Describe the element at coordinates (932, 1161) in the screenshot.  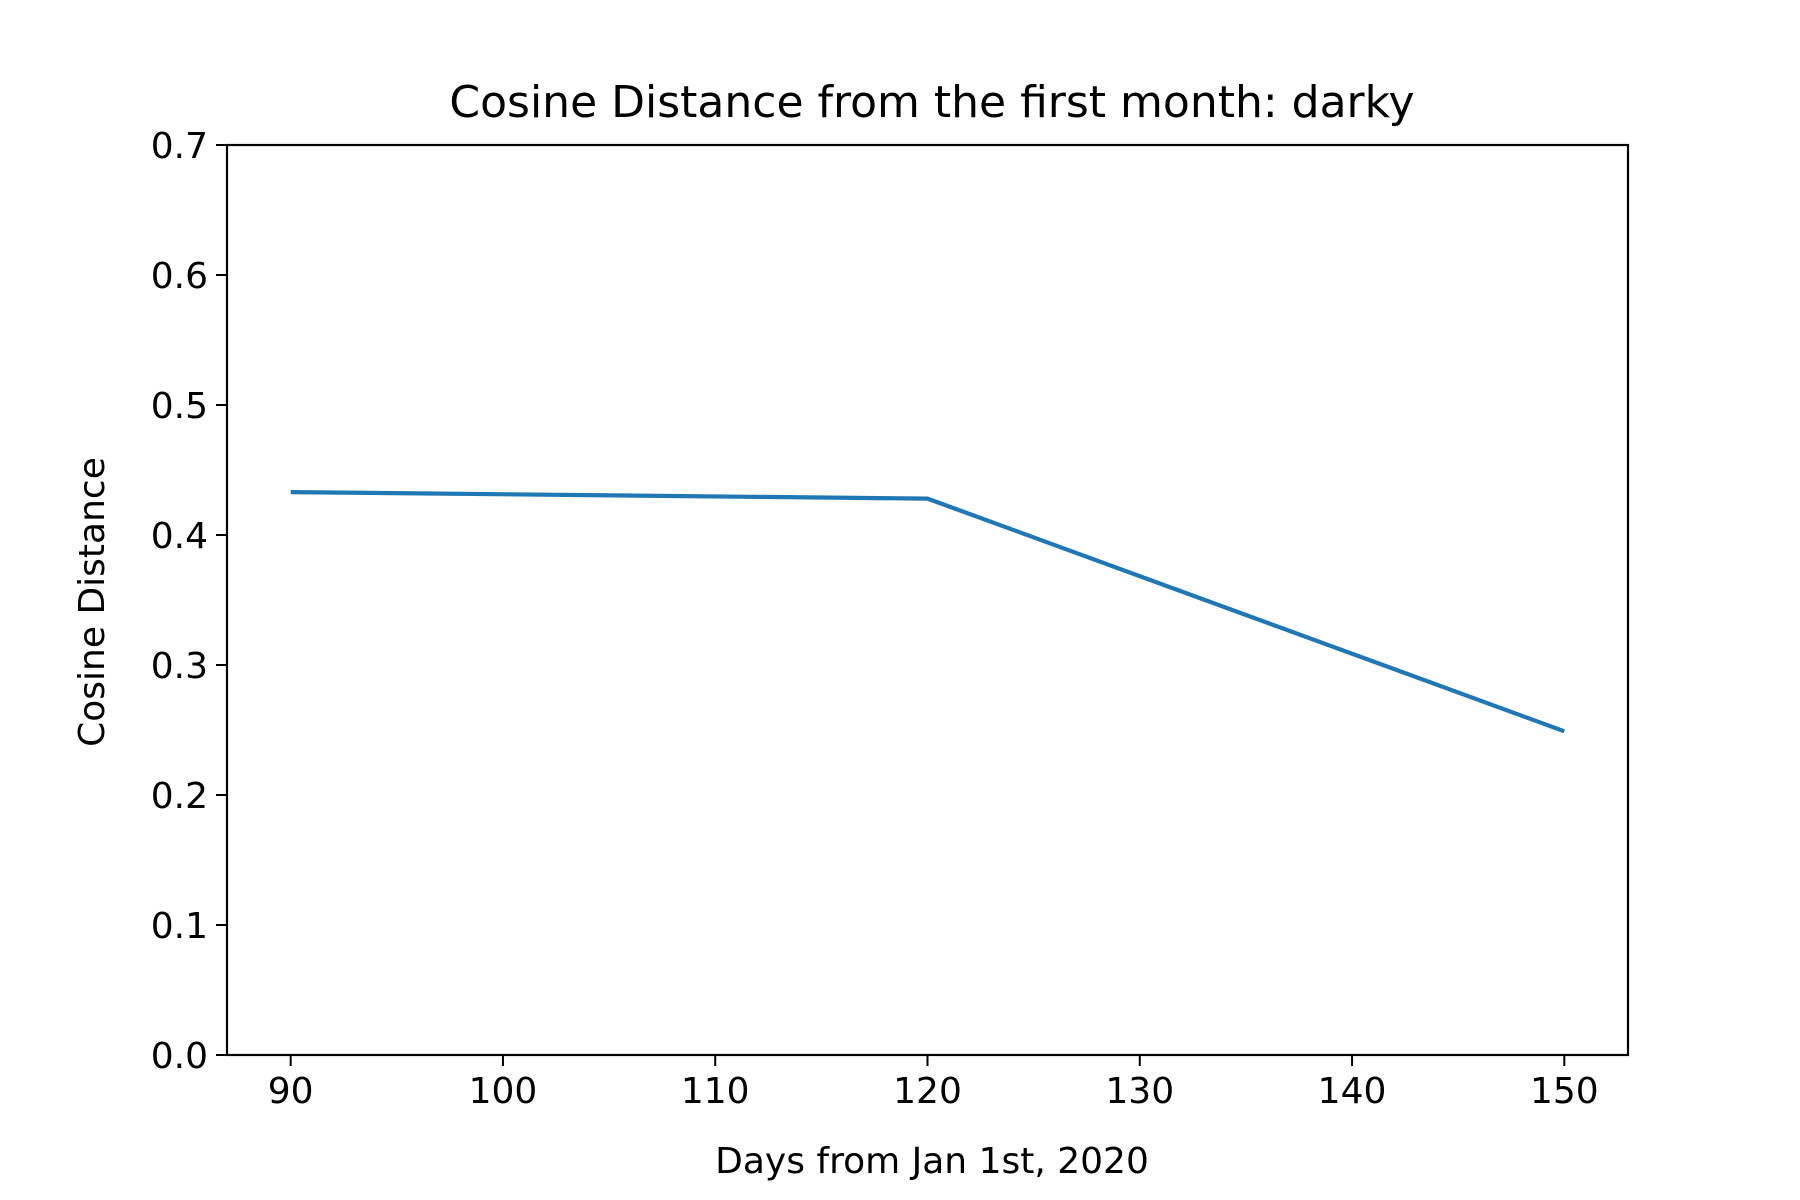
I see `x-axis-label: Days from Jan 1st, 2020` at that location.